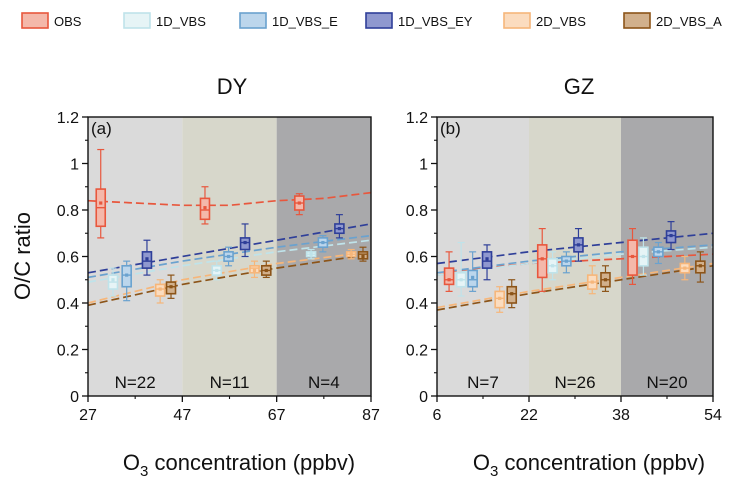 The height and width of the screenshot is (478, 748). Describe the element at coordinates (88, 415) in the screenshot. I see `x-tick-label: 27` at that location.